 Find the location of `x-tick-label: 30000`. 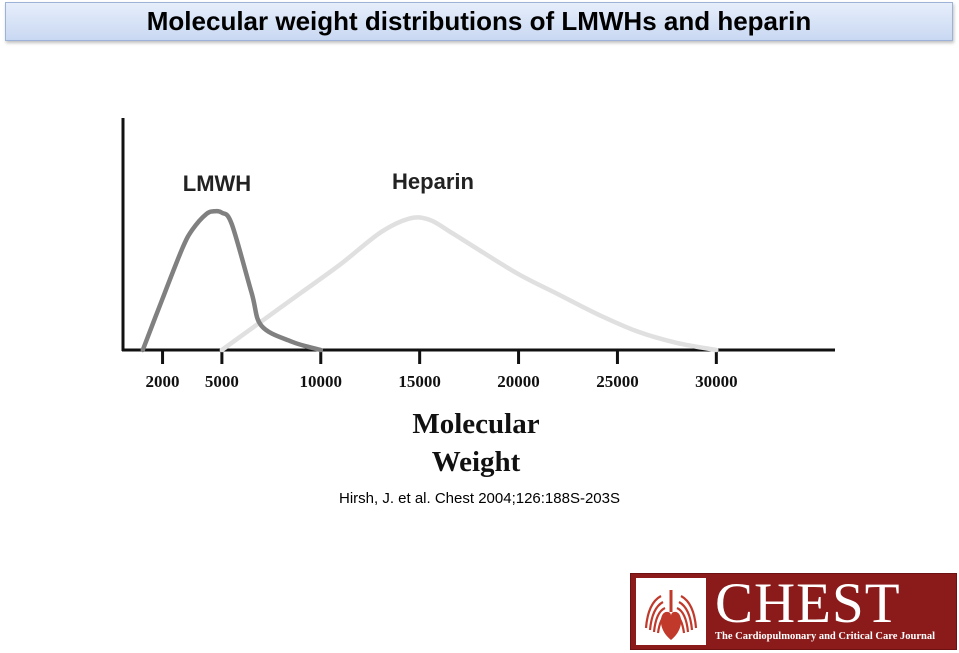

x-tick-label: 30000 is located at coordinates (716, 381).